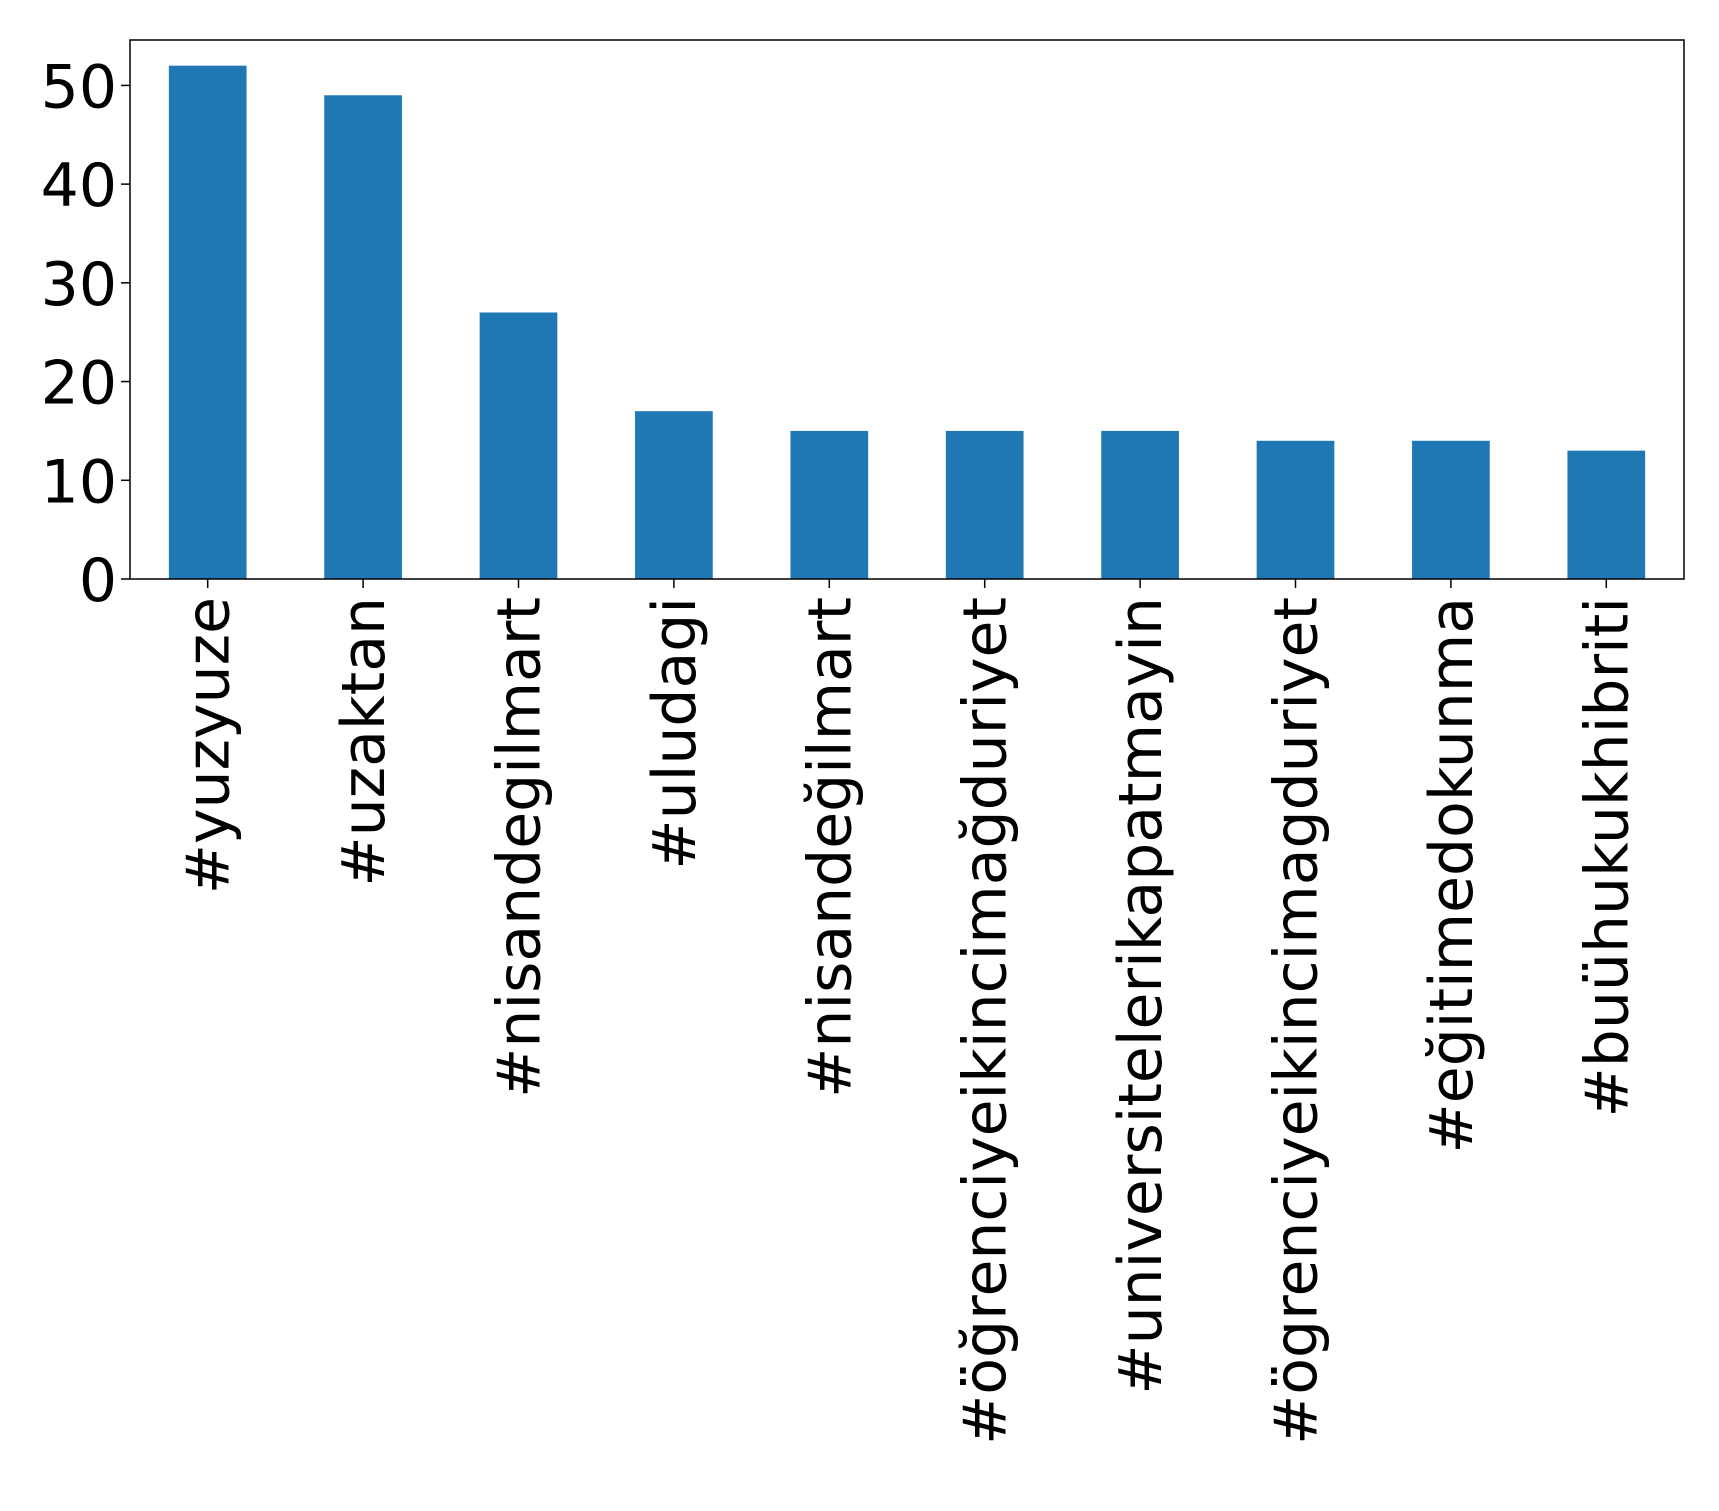 Image resolution: width=1719 pixels, height=1511 pixels. What do you see at coordinates (986, 1021) in the screenshot?
I see `x-tick-label-5: #öğrenciyeikincimağduriyet` at bounding box center [986, 1021].